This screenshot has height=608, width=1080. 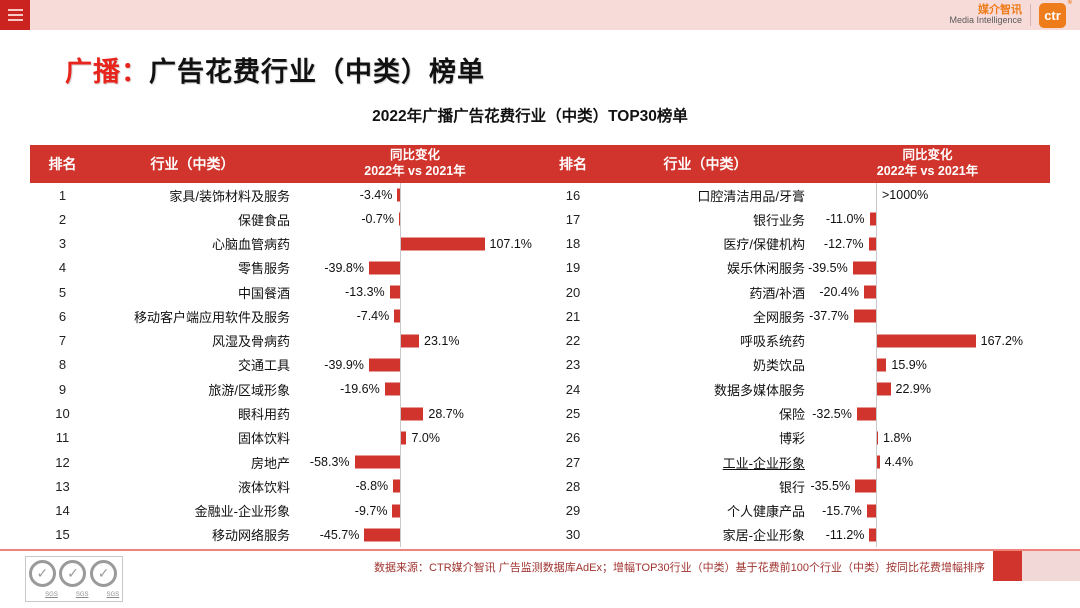 I want to click on change-bar-cell: -9.7%, so click(x=415, y=510).